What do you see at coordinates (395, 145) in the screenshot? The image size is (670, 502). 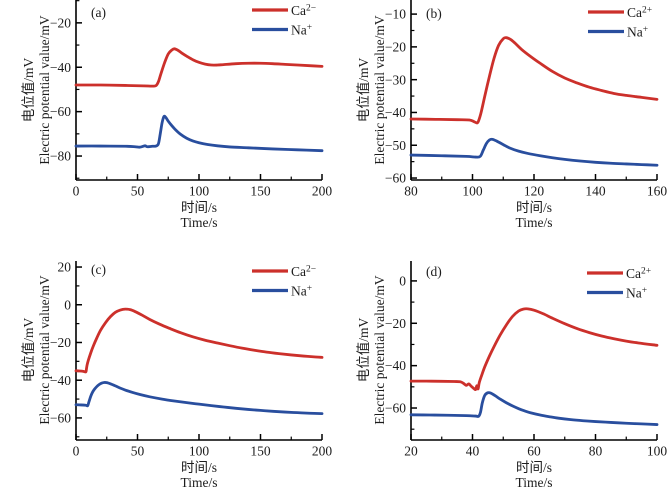 I see `y-tick-label: −50` at bounding box center [395, 145].